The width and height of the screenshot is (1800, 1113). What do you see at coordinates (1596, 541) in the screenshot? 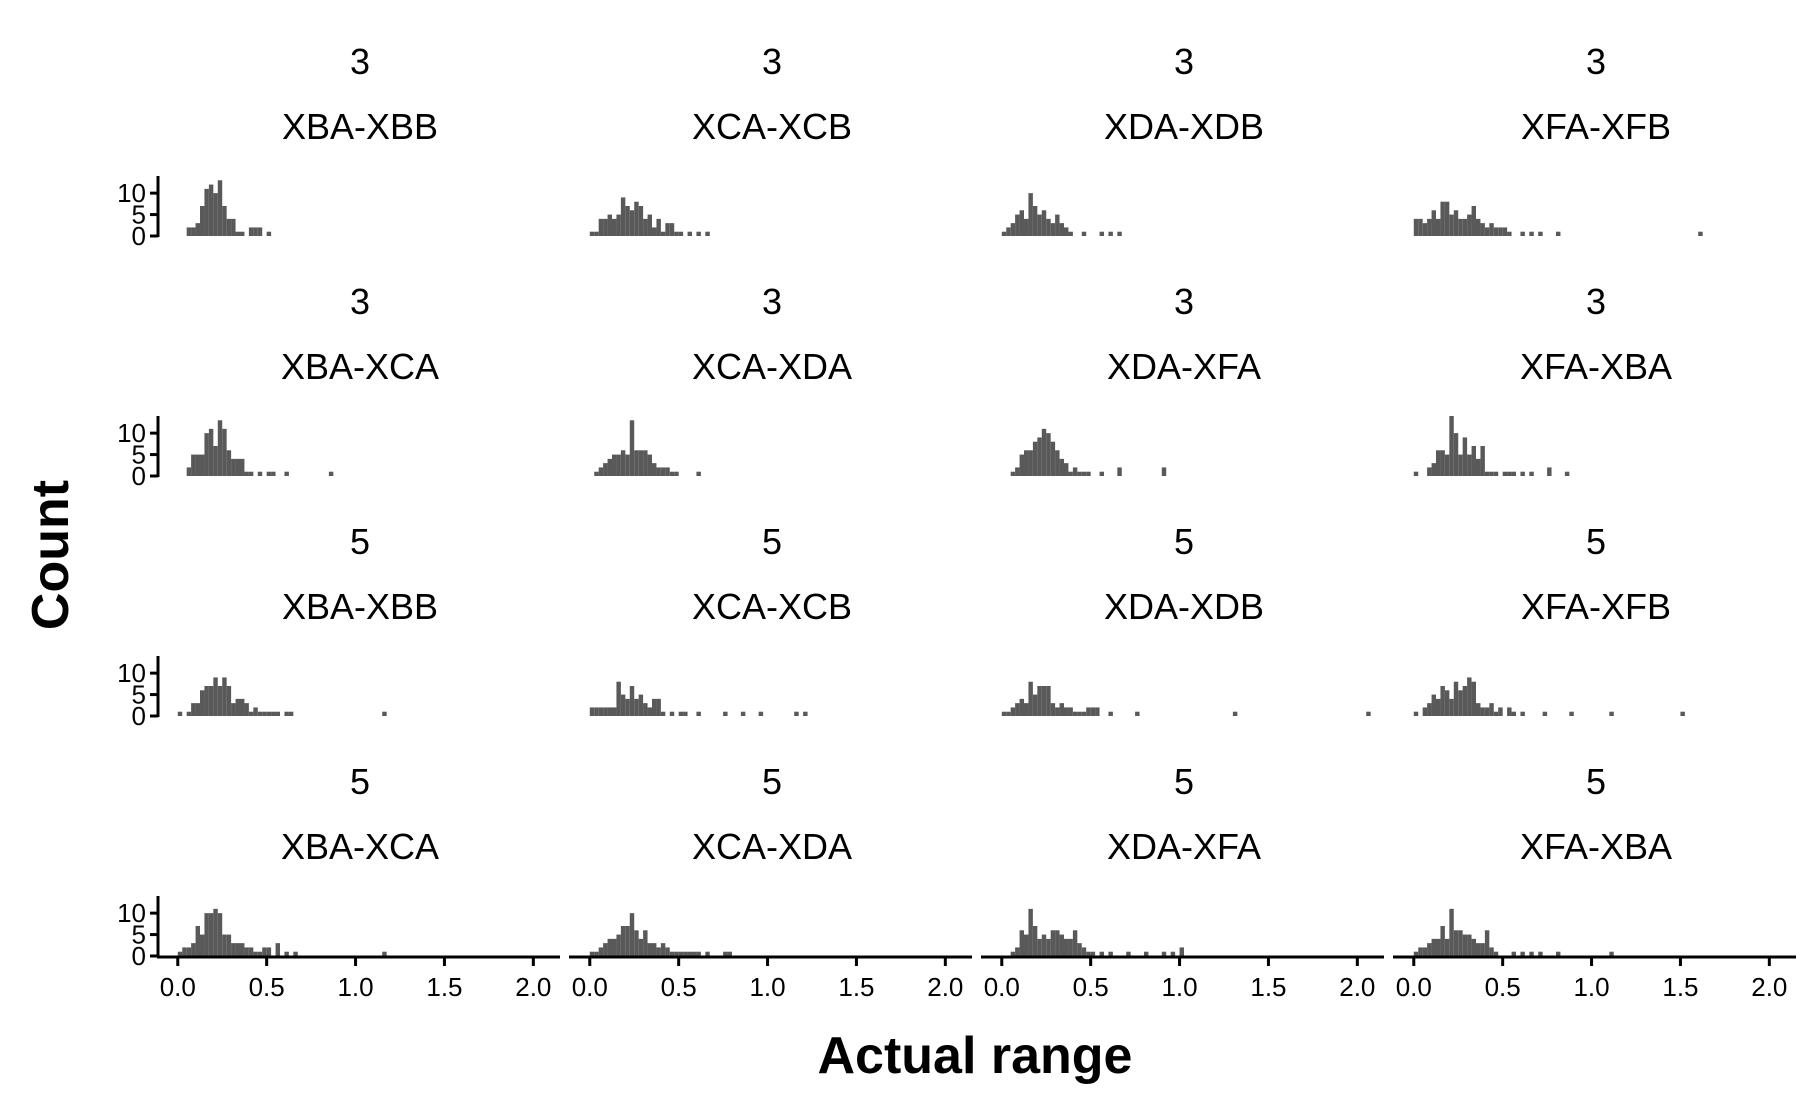
I see `facet-strip-top-label: 5` at bounding box center [1596, 541].